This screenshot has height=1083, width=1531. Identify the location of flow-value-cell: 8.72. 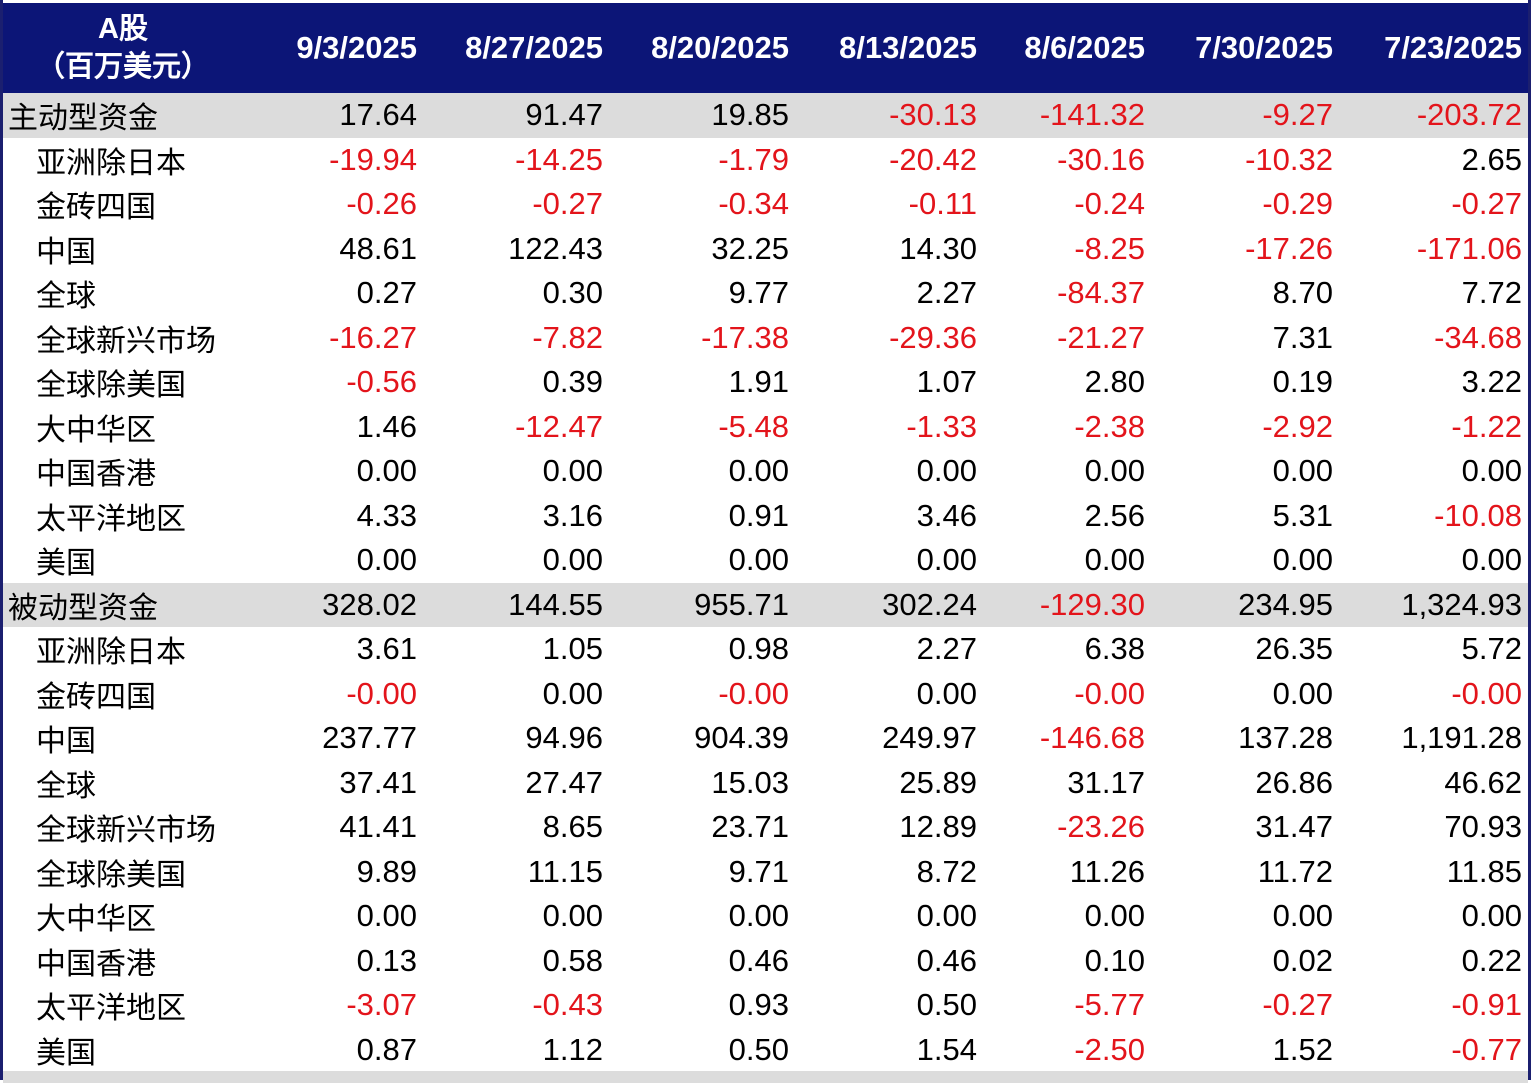
(946, 871).